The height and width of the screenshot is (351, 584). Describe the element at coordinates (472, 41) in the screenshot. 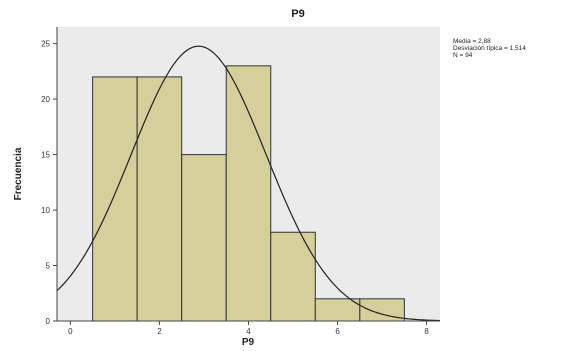

I see `mean-label: Media = 2,88` at that location.